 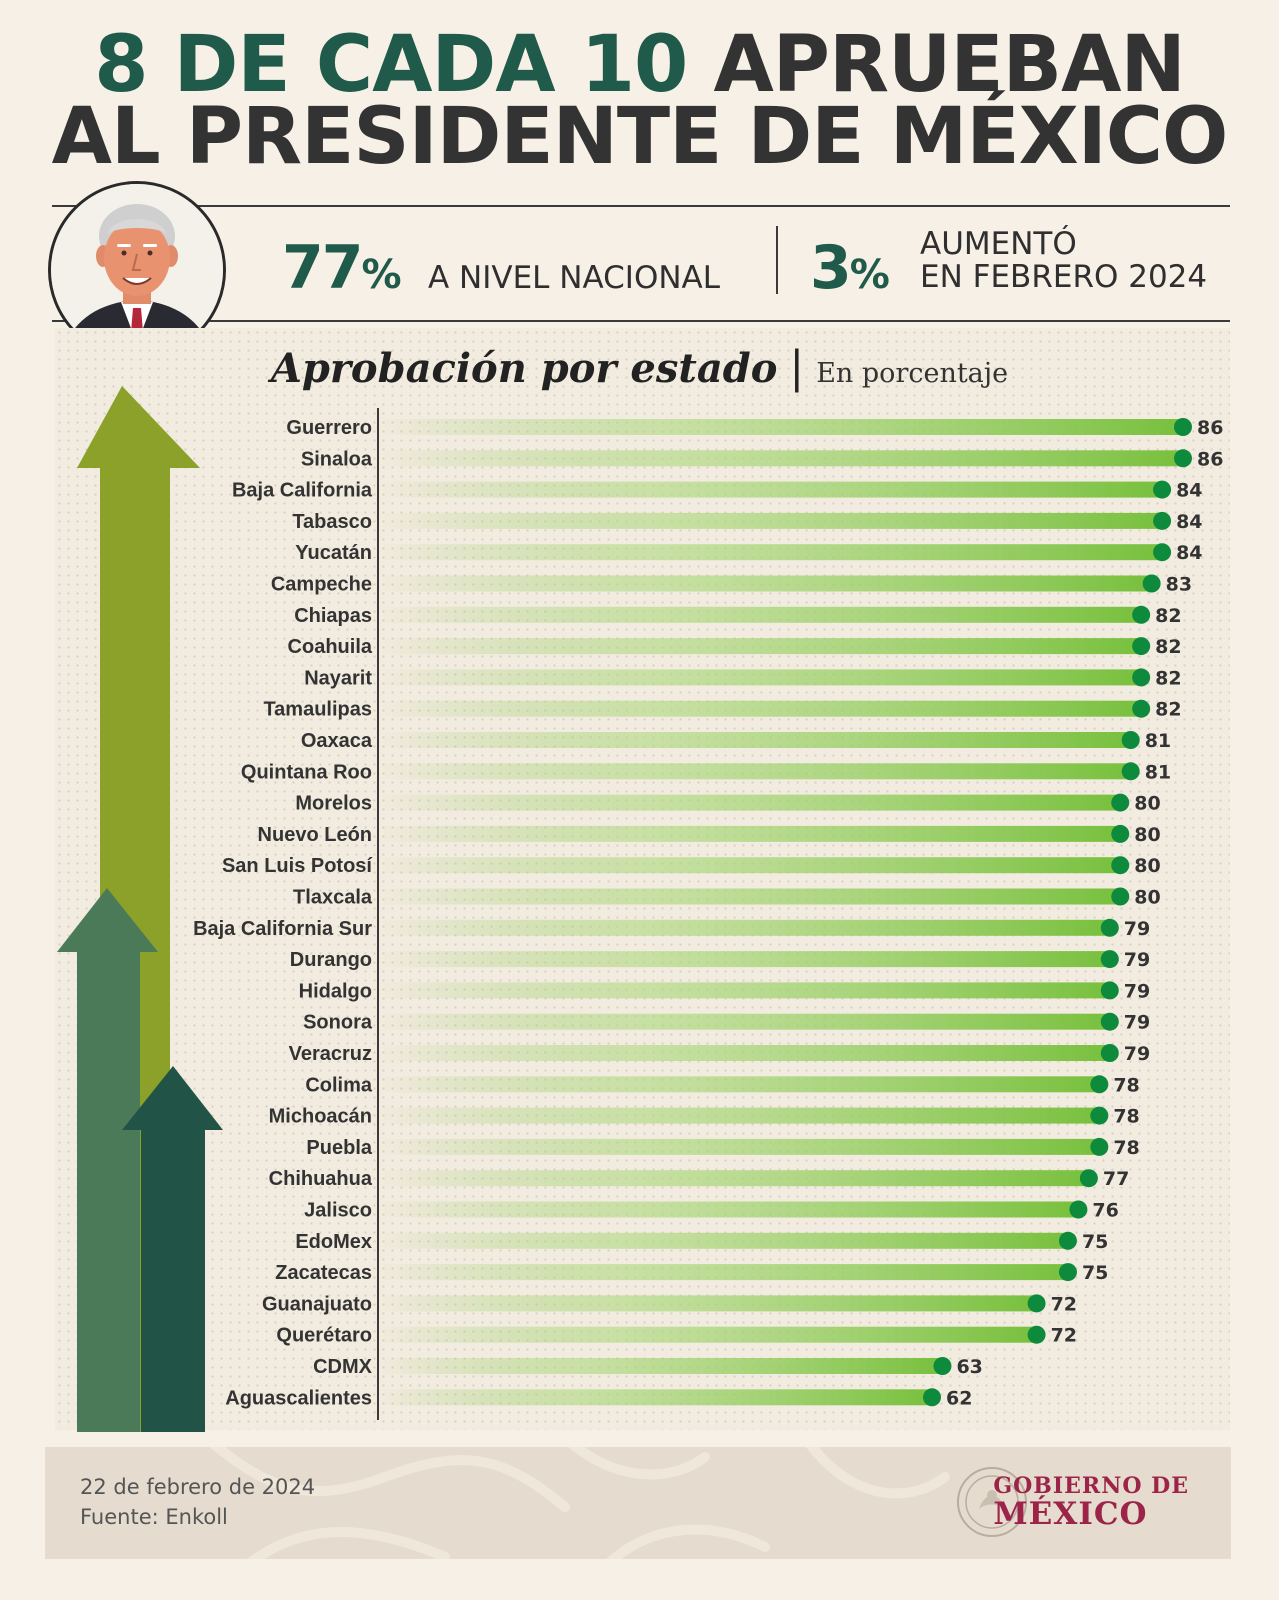 I want to click on header-bottom-rule, so click(x=641, y=321).